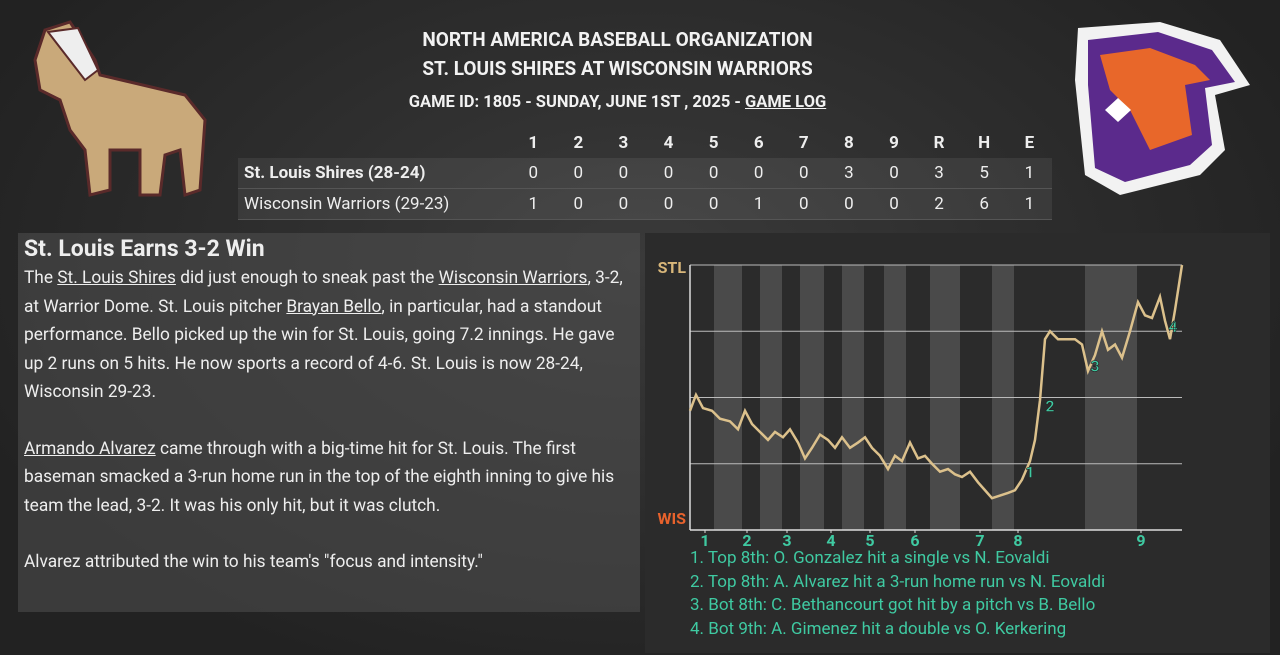  What do you see at coordinates (786, 540) in the screenshot?
I see `x-tick-label: 3` at bounding box center [786, 540].